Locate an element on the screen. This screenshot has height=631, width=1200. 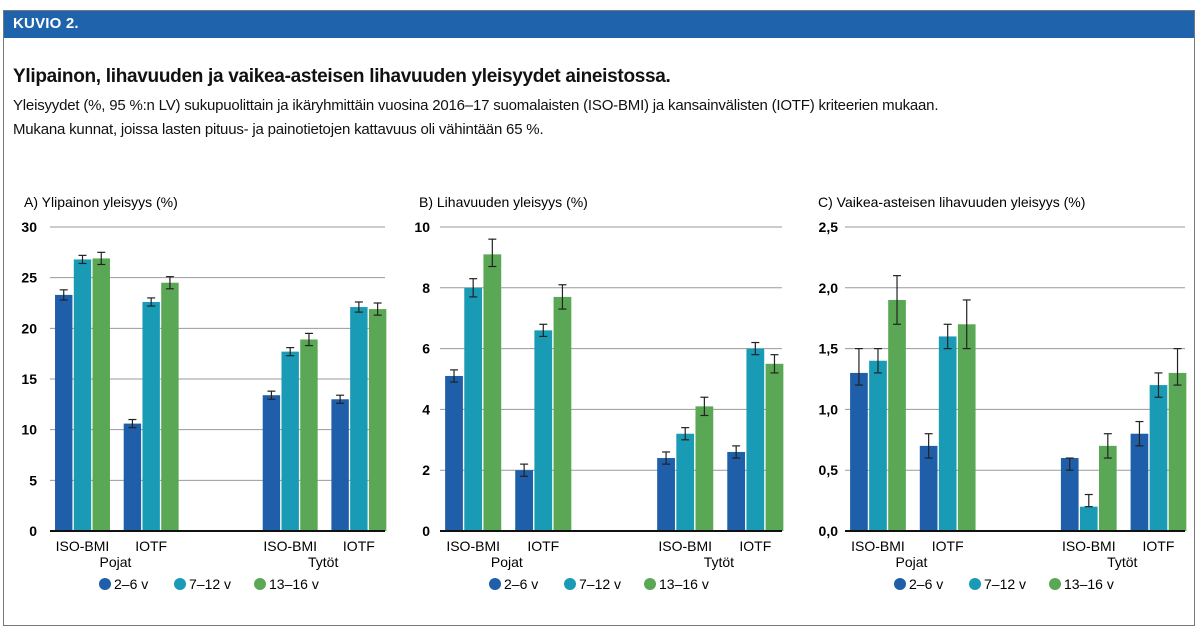
y-tick-label: 8 is located at coordinates (426, 288).